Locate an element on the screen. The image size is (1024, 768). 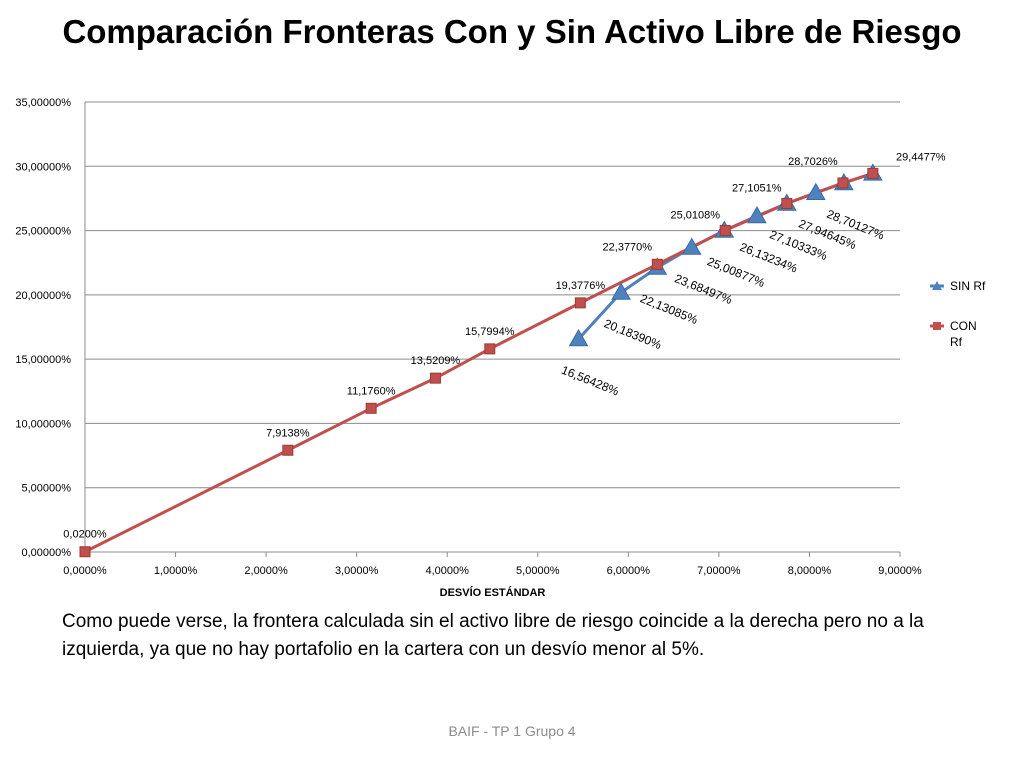
con-rf-data-label: 25,0108% is located at coordinates (695, 215).